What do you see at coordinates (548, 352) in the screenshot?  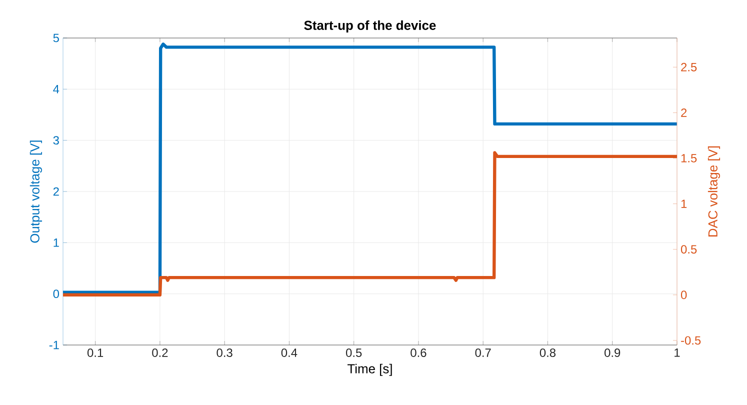 I see `x-tick-label: 0.8` at bounding box center [548, 352].